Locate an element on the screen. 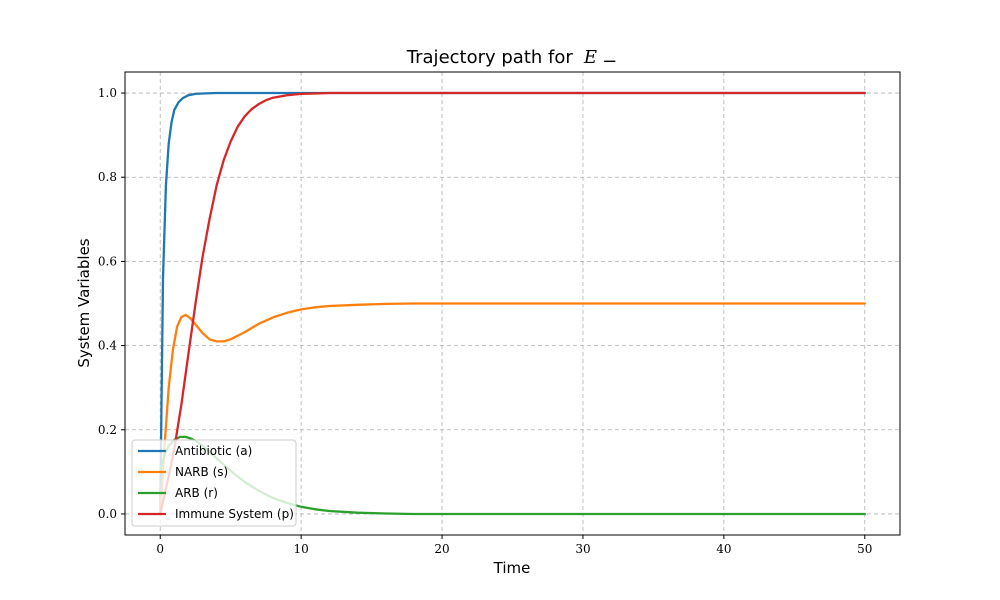  chart-title: Trajectory path for E − is located at coordinates (511, 59).